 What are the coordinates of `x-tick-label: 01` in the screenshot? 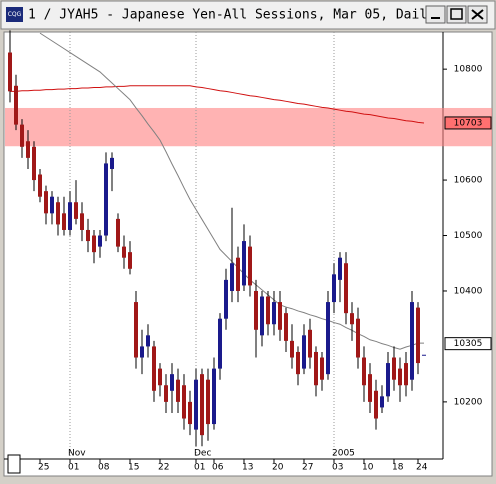 It's located at (73, 468).